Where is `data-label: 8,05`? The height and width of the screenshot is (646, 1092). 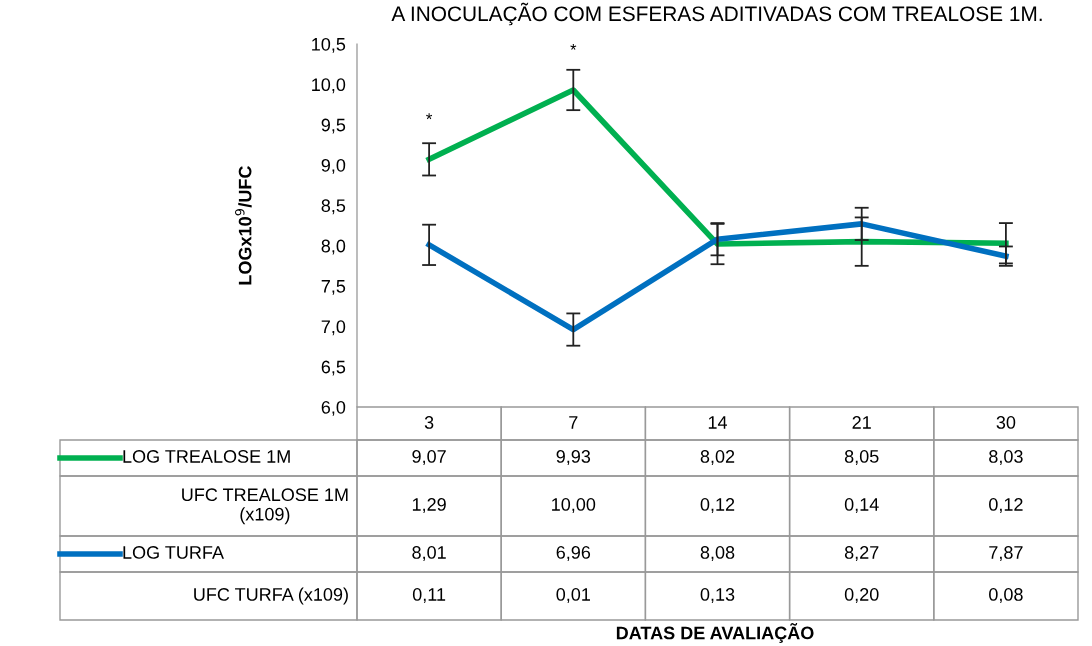 data-label: 8,05 is located at coordinates (861, 457).